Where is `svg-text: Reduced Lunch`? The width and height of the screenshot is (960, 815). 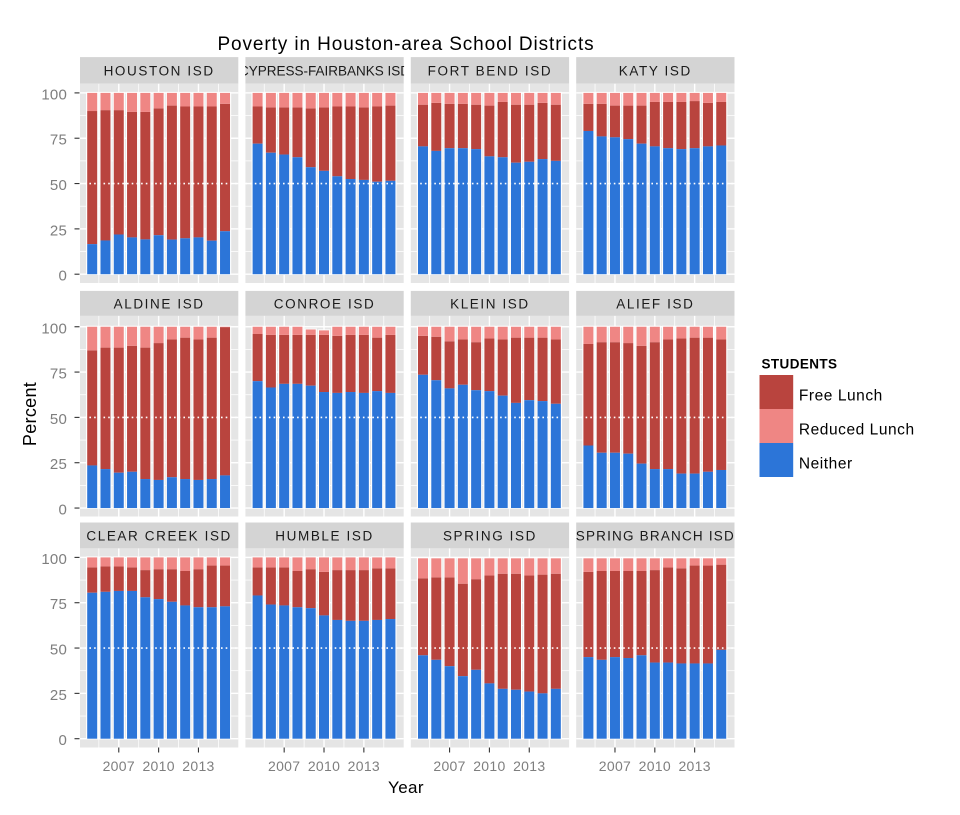 svg-text: Reduced Lunch is located at coordinates (857, 429).